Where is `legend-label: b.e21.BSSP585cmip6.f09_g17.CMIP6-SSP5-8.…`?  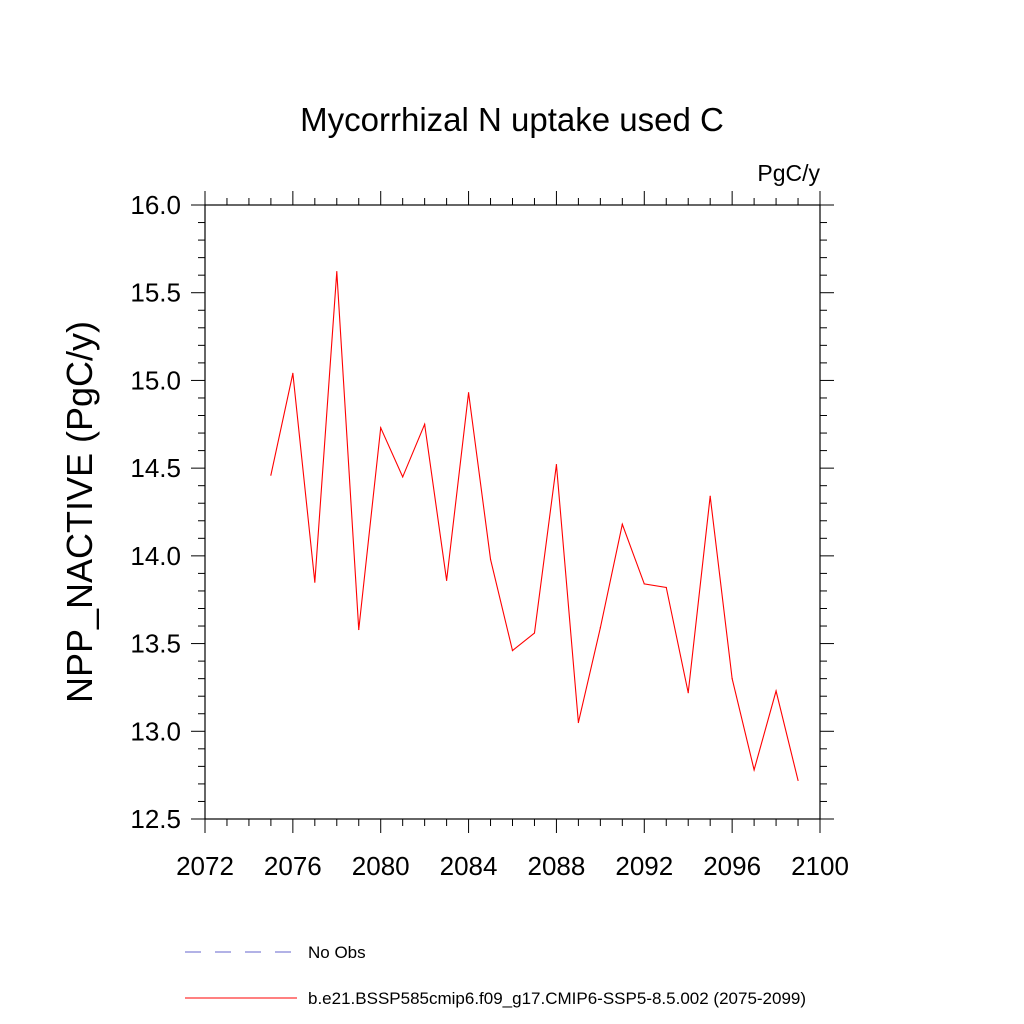
legend-label: b.e21.BSSP585cmip6.f09_g17.CMIP6-SSP5-8.… is located at coordinates (557, 998).